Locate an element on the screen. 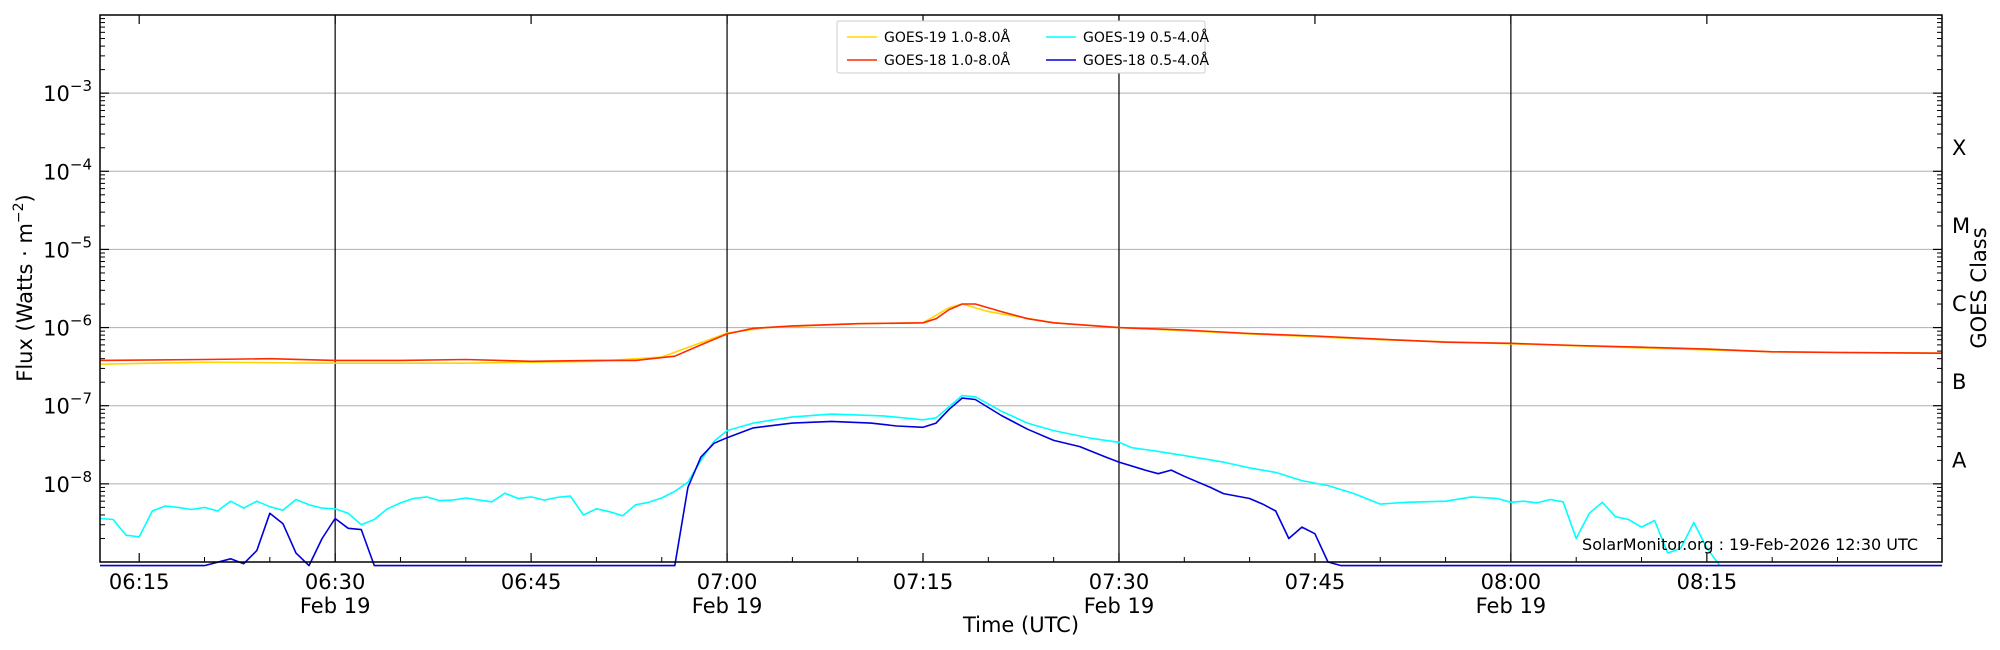 The image size is (2000, 650). goes-class-label-m: M is located at coordinates (1961, 226).